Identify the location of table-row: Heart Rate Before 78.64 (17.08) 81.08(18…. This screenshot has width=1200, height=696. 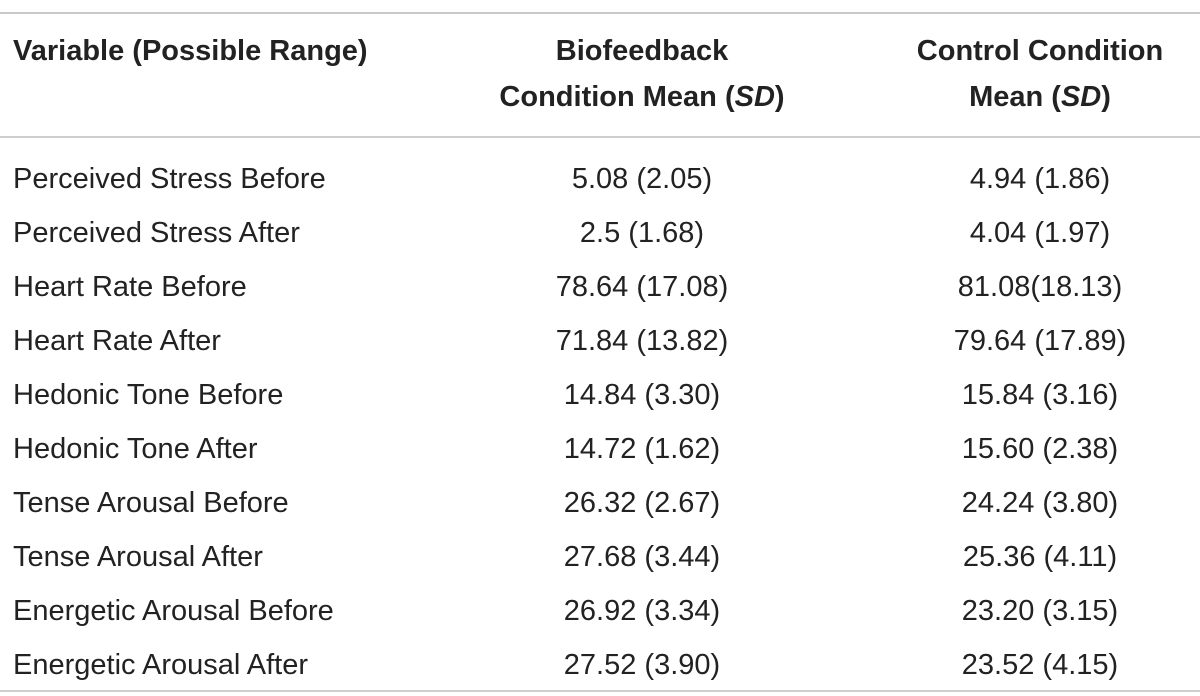
(600, 287).